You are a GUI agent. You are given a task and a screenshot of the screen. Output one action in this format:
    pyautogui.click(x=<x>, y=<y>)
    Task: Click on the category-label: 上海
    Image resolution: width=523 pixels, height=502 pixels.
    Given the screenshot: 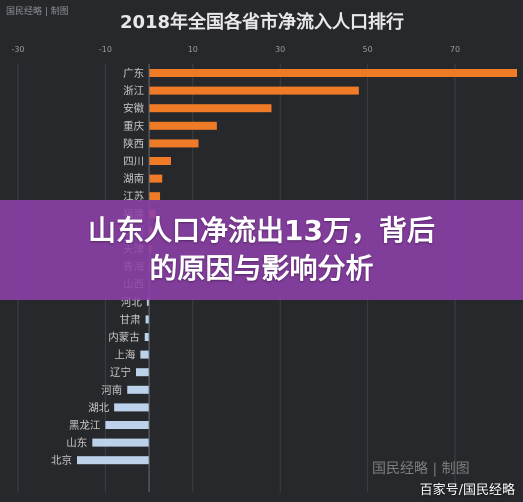 What is the action you would take?
    pyautogui.click(x=124, y=354)
    